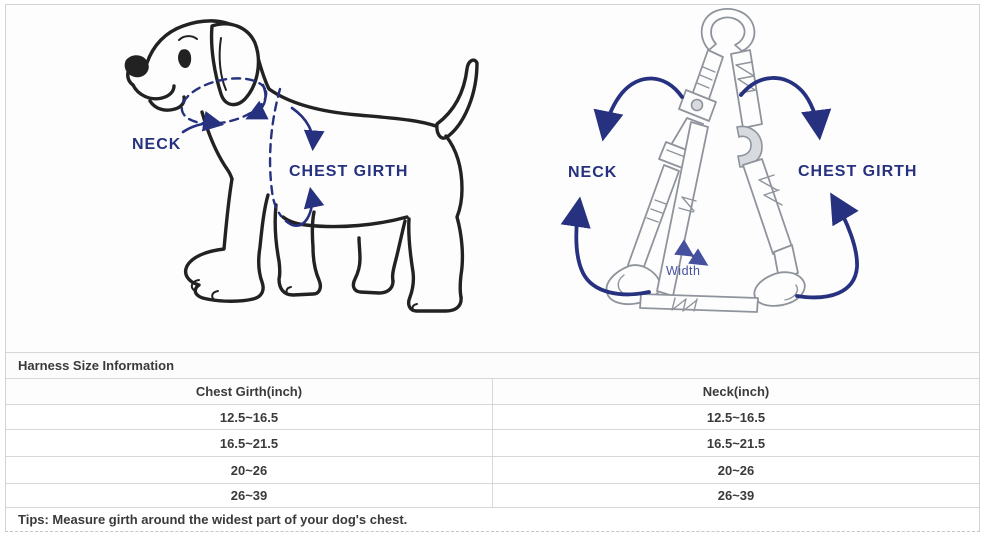  What do you see at coordinates (156, 144) in the screenshot?
I see `dog-neck-label: NECK` at bounding box center [156, 144].